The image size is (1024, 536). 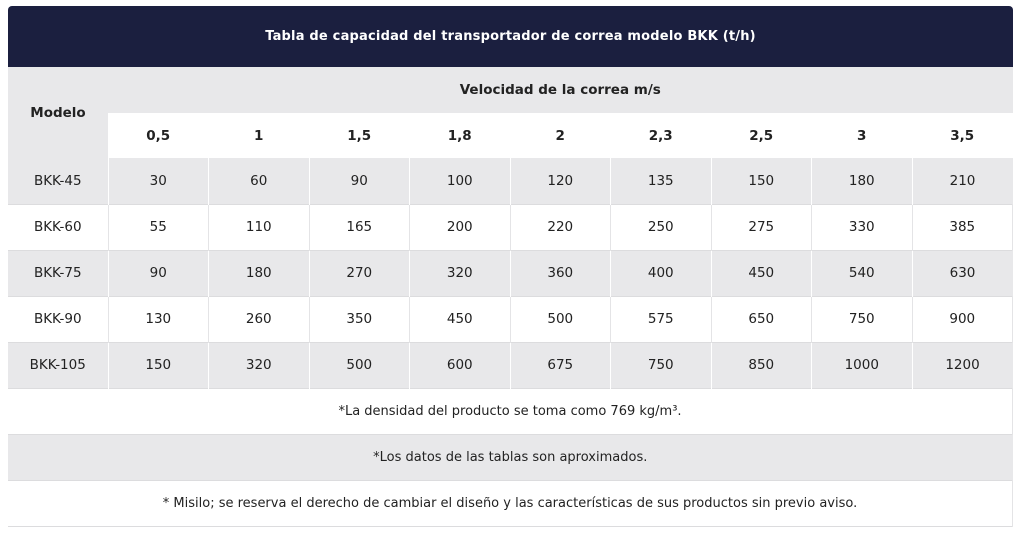 What do you see at coordinates (359, 319) in the screenshot?
I see `capacity-cell: 350` at bounding box center [359, 319].